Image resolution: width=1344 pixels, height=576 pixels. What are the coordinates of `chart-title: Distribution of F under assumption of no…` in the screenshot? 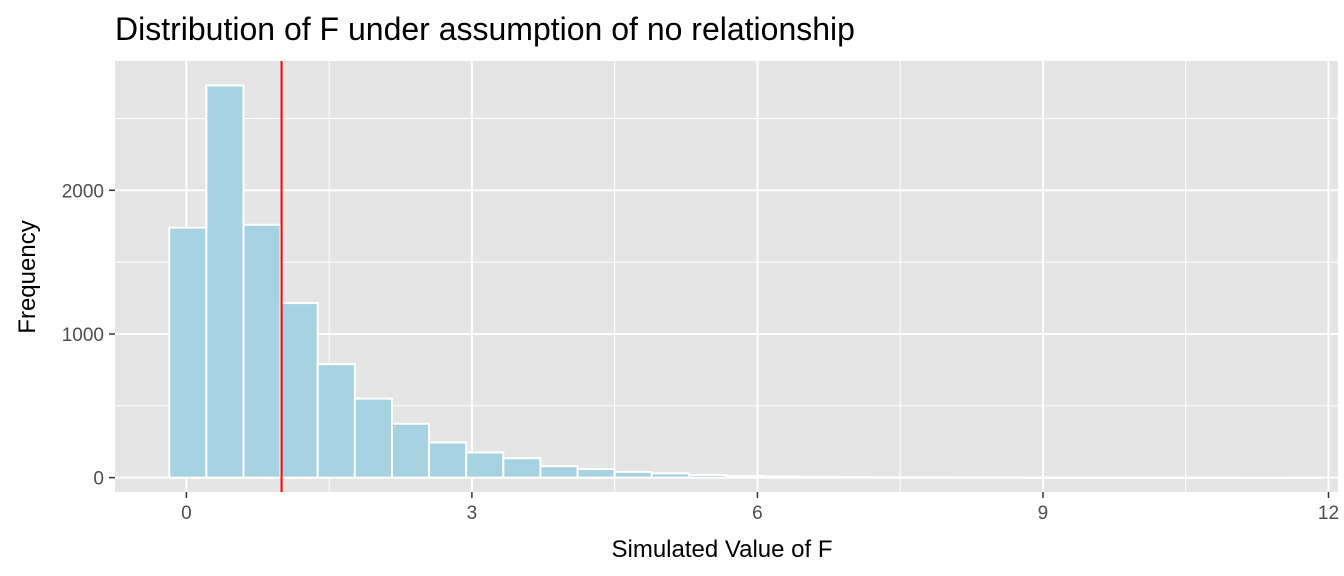 It's located at (485, 29).